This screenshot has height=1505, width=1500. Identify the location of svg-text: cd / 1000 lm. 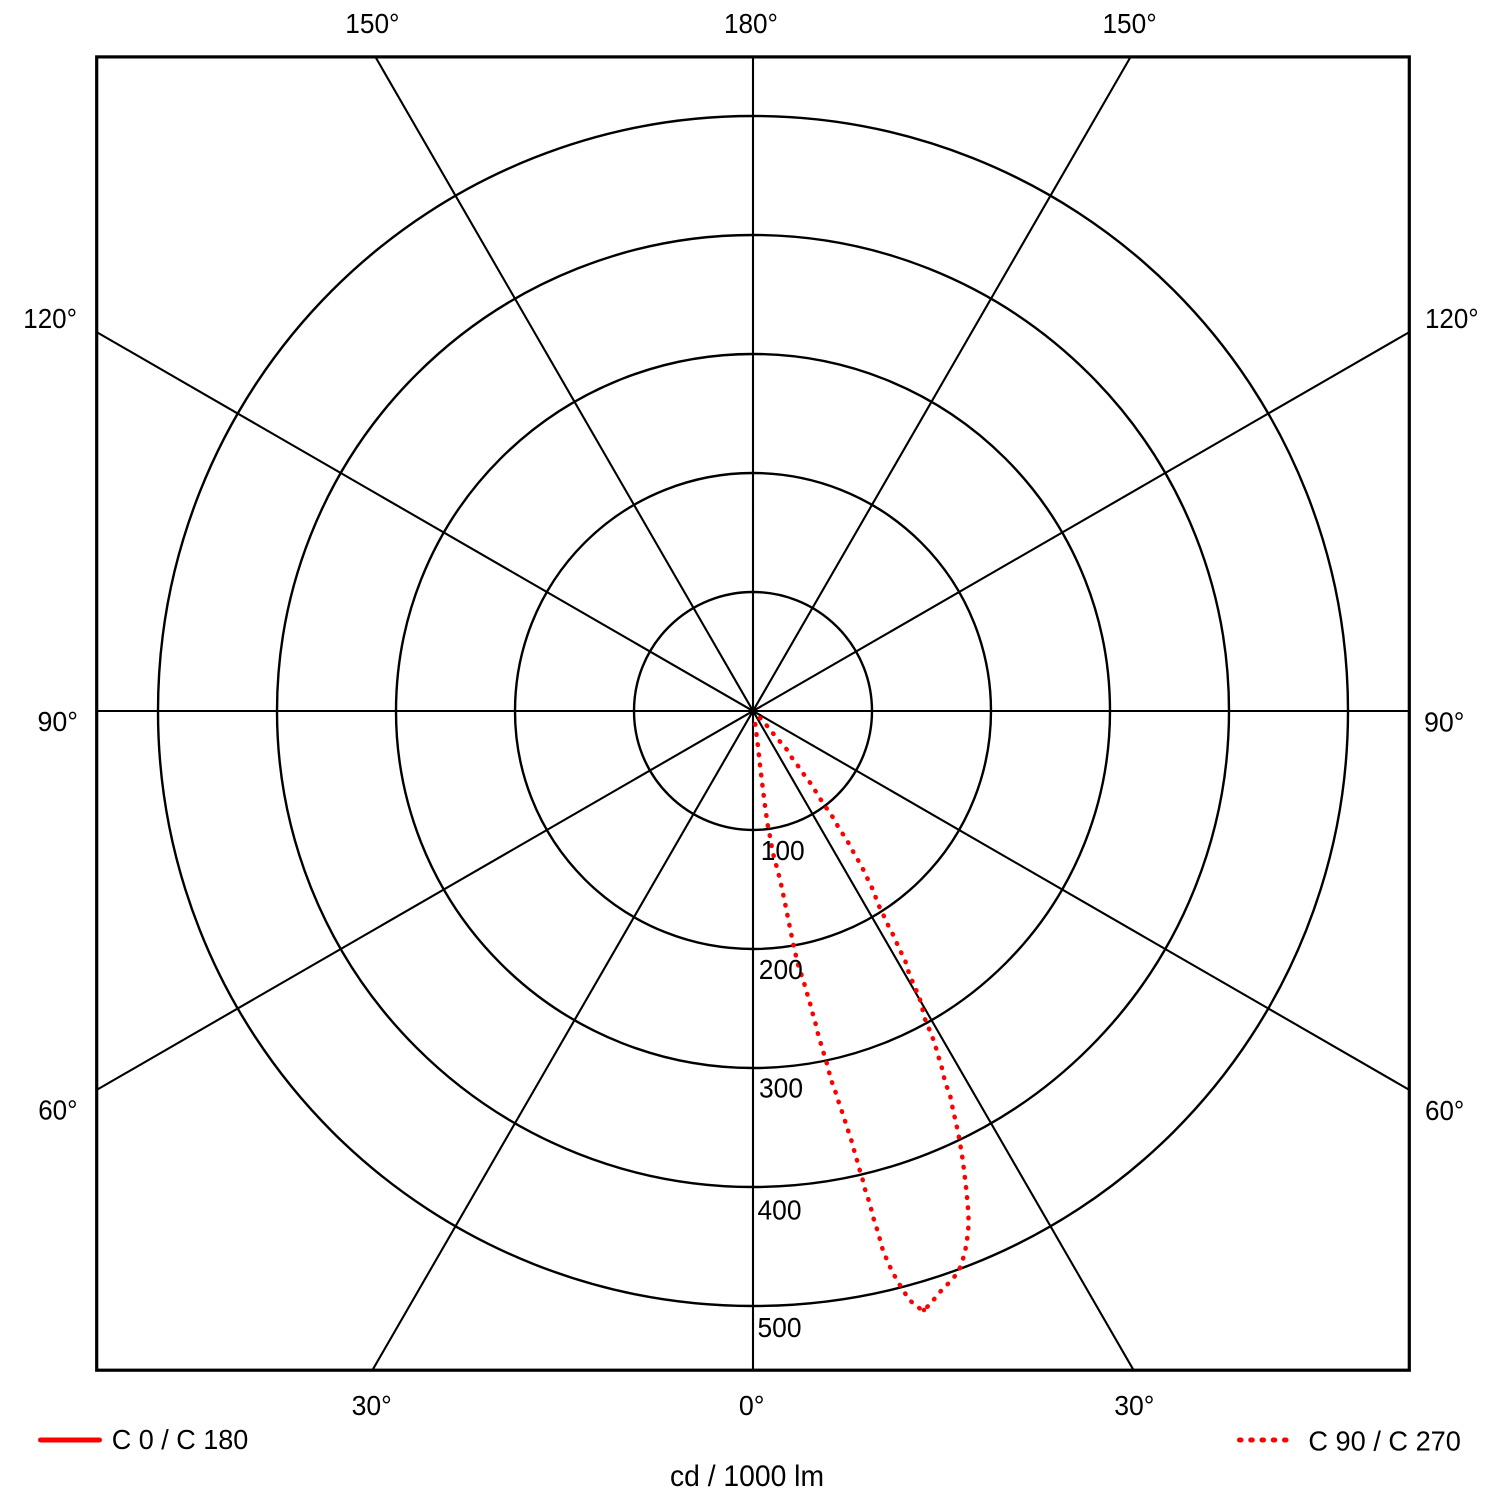
(747, 1476).